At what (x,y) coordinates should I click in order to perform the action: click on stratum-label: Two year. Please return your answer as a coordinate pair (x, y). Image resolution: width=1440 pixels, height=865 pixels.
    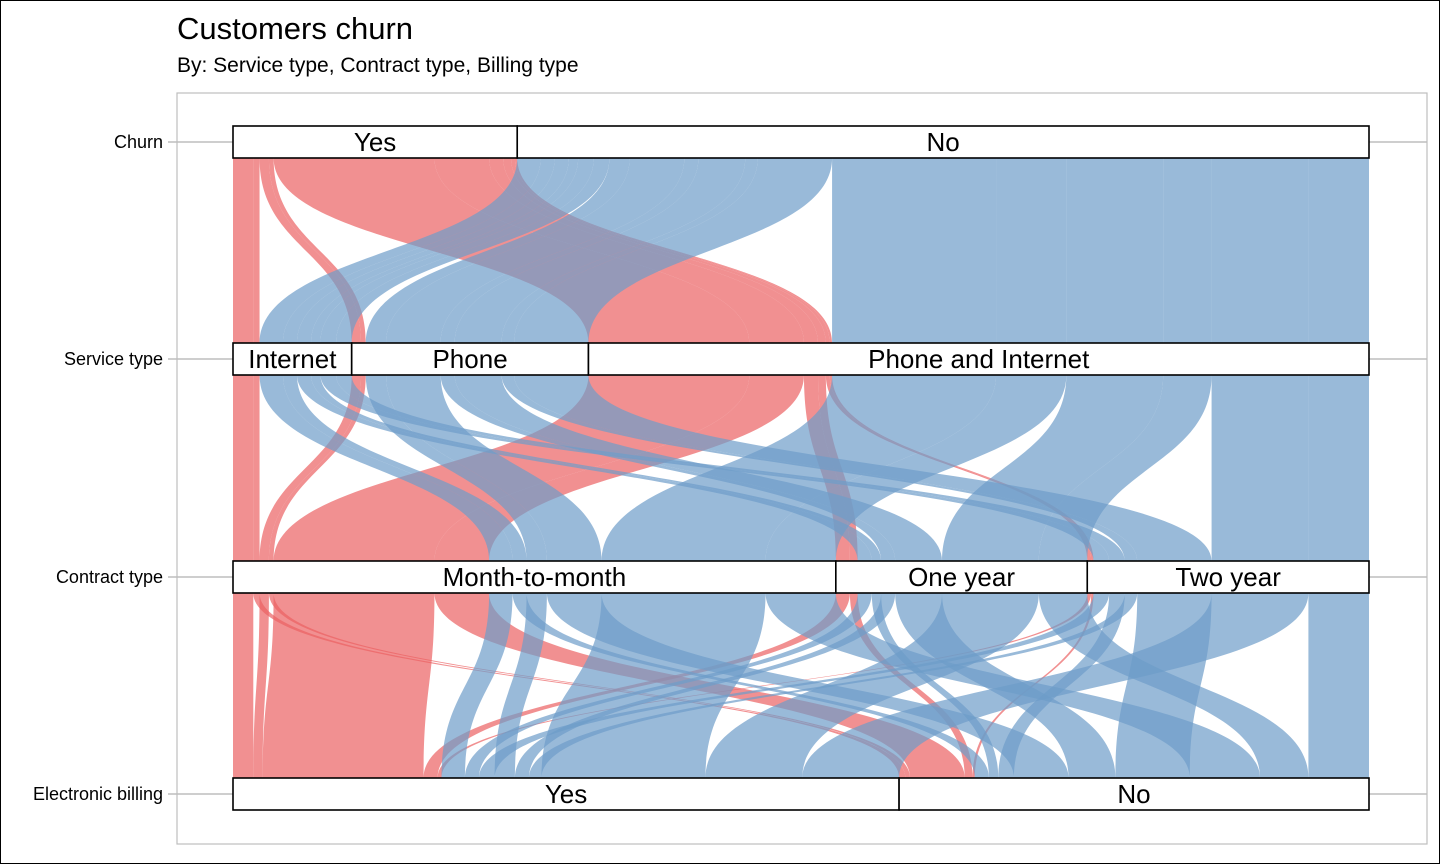
    Looking at the image, I should click on (1228, 577).